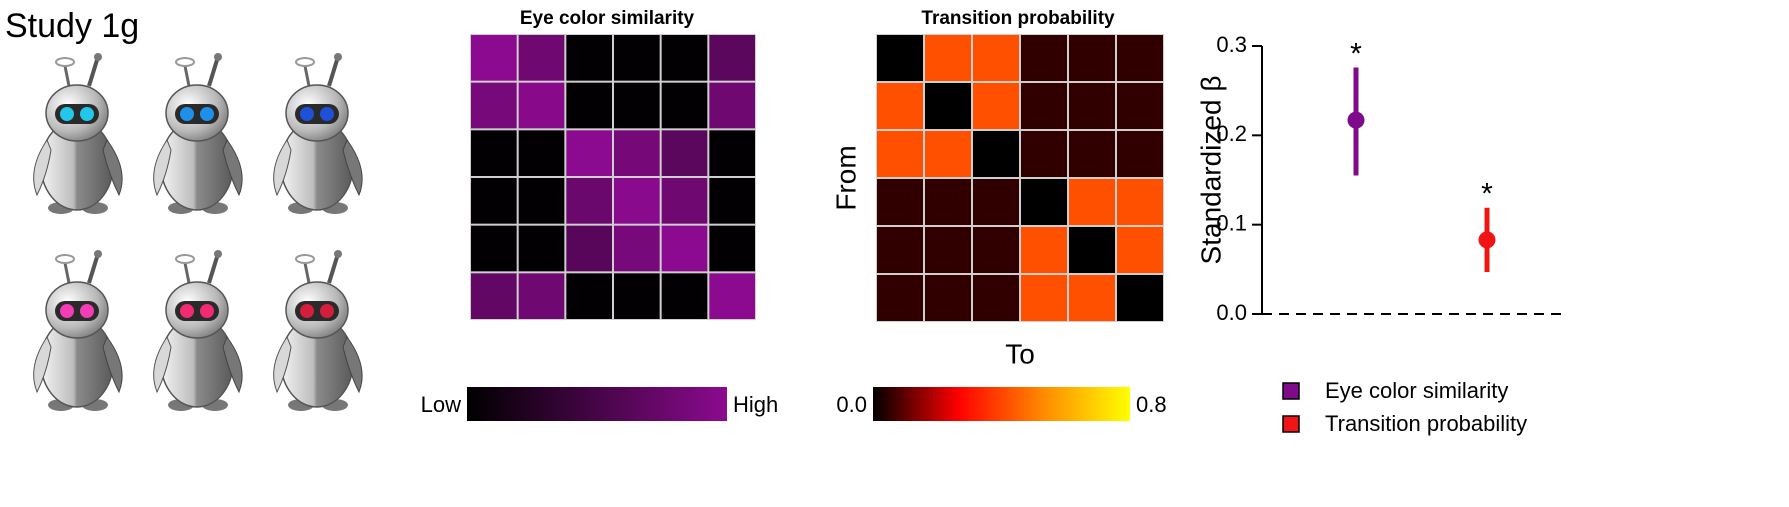  What do you see at coordinates (851, 404) in the screenshot?
I see `colorbar-tick-label: 0.0` at bounding box center [851, 404].